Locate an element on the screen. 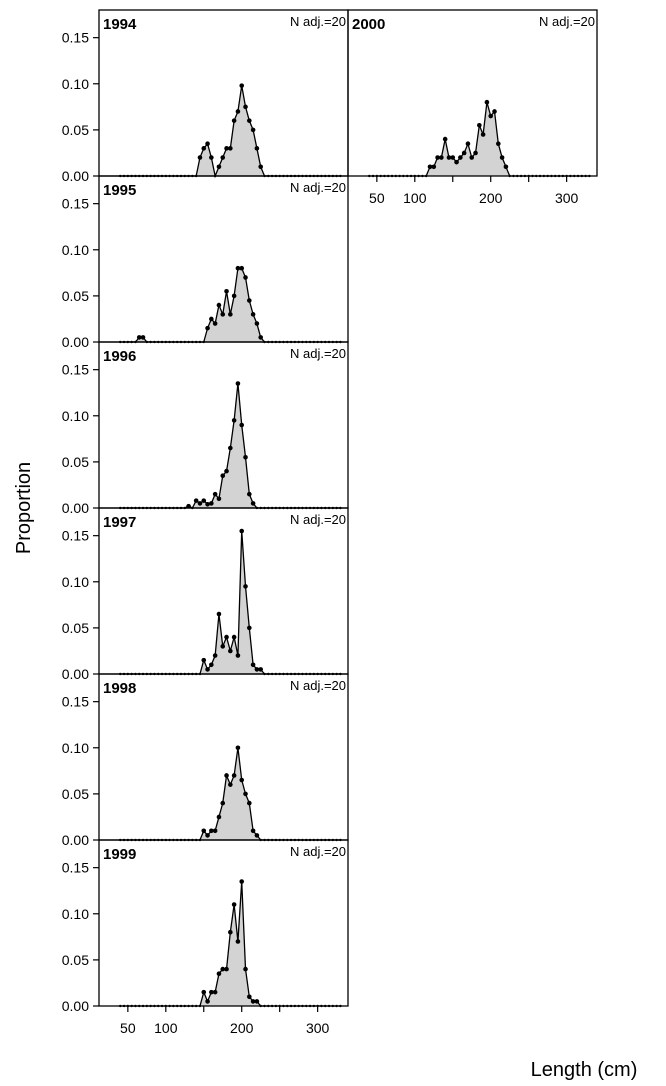 The width and height of the screenshot is (666, 1086). x-tick-label: 50 is located at coordinates (128, 1028).